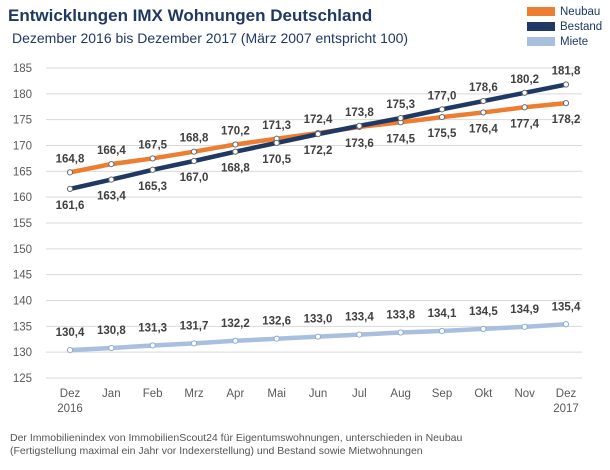 This screenshot has height=470, width=610. Describe the element at coordinates (22, 353) in the screenshot. I see `y-tick-label-130: 130` at that location.